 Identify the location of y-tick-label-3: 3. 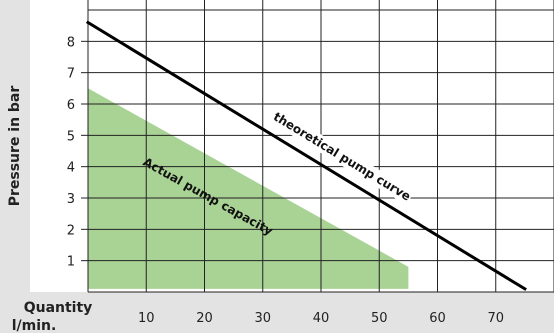
(71, 199).